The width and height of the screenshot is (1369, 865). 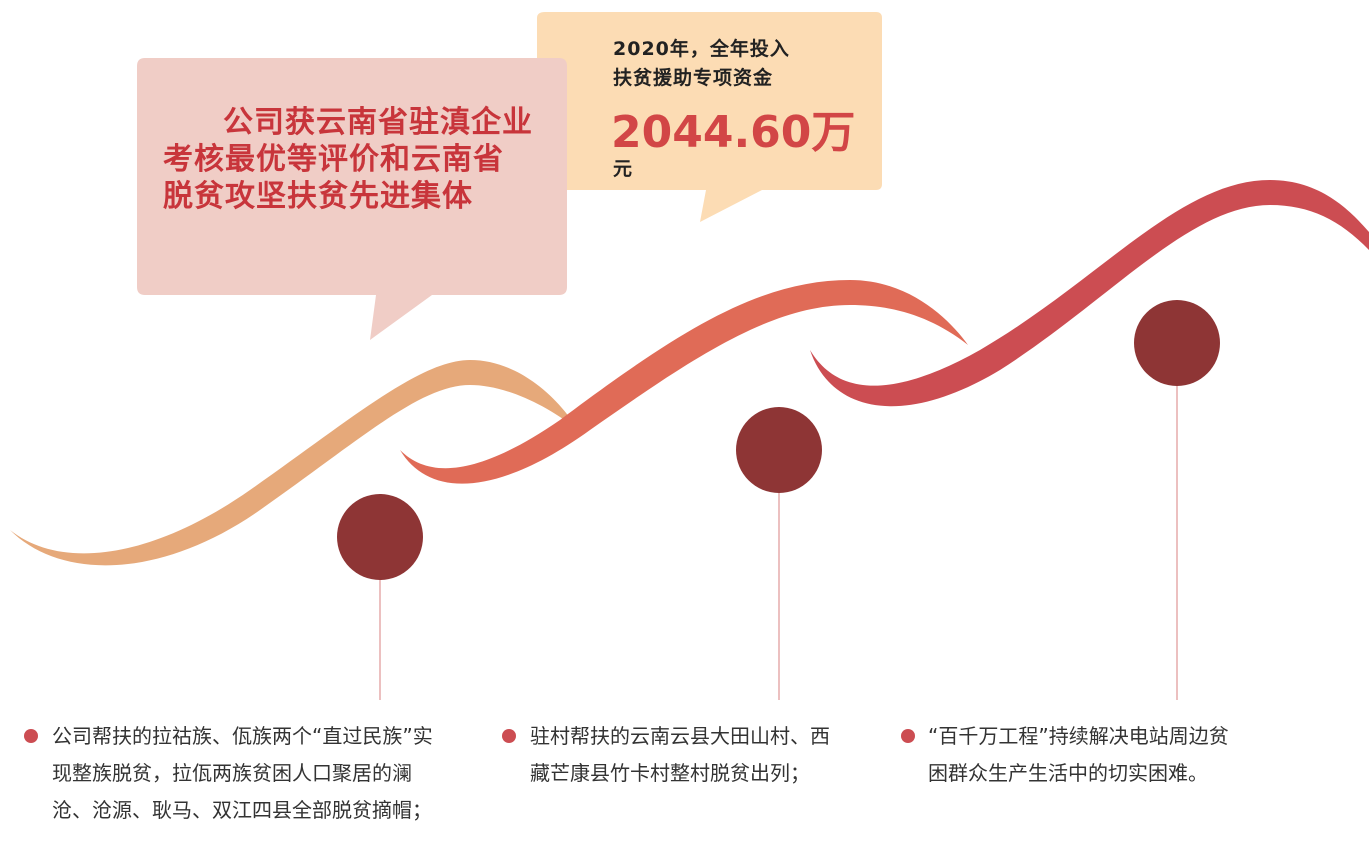 I want to click on funding-line: 扶贫援助专项资金, so click(x=693, y=78).